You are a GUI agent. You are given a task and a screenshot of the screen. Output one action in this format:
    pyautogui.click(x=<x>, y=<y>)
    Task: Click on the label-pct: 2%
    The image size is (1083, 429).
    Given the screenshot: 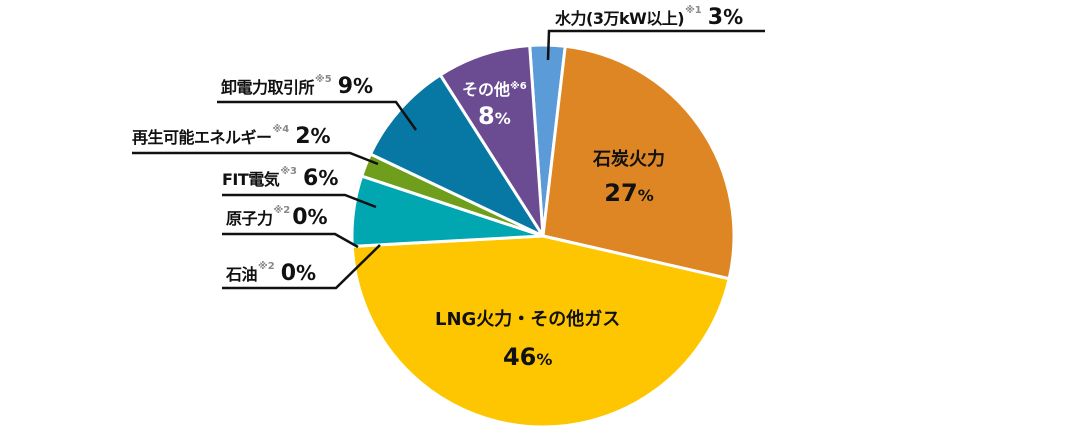 What is the action you would take?
    pyautogui.click(x=313, y=136)
    